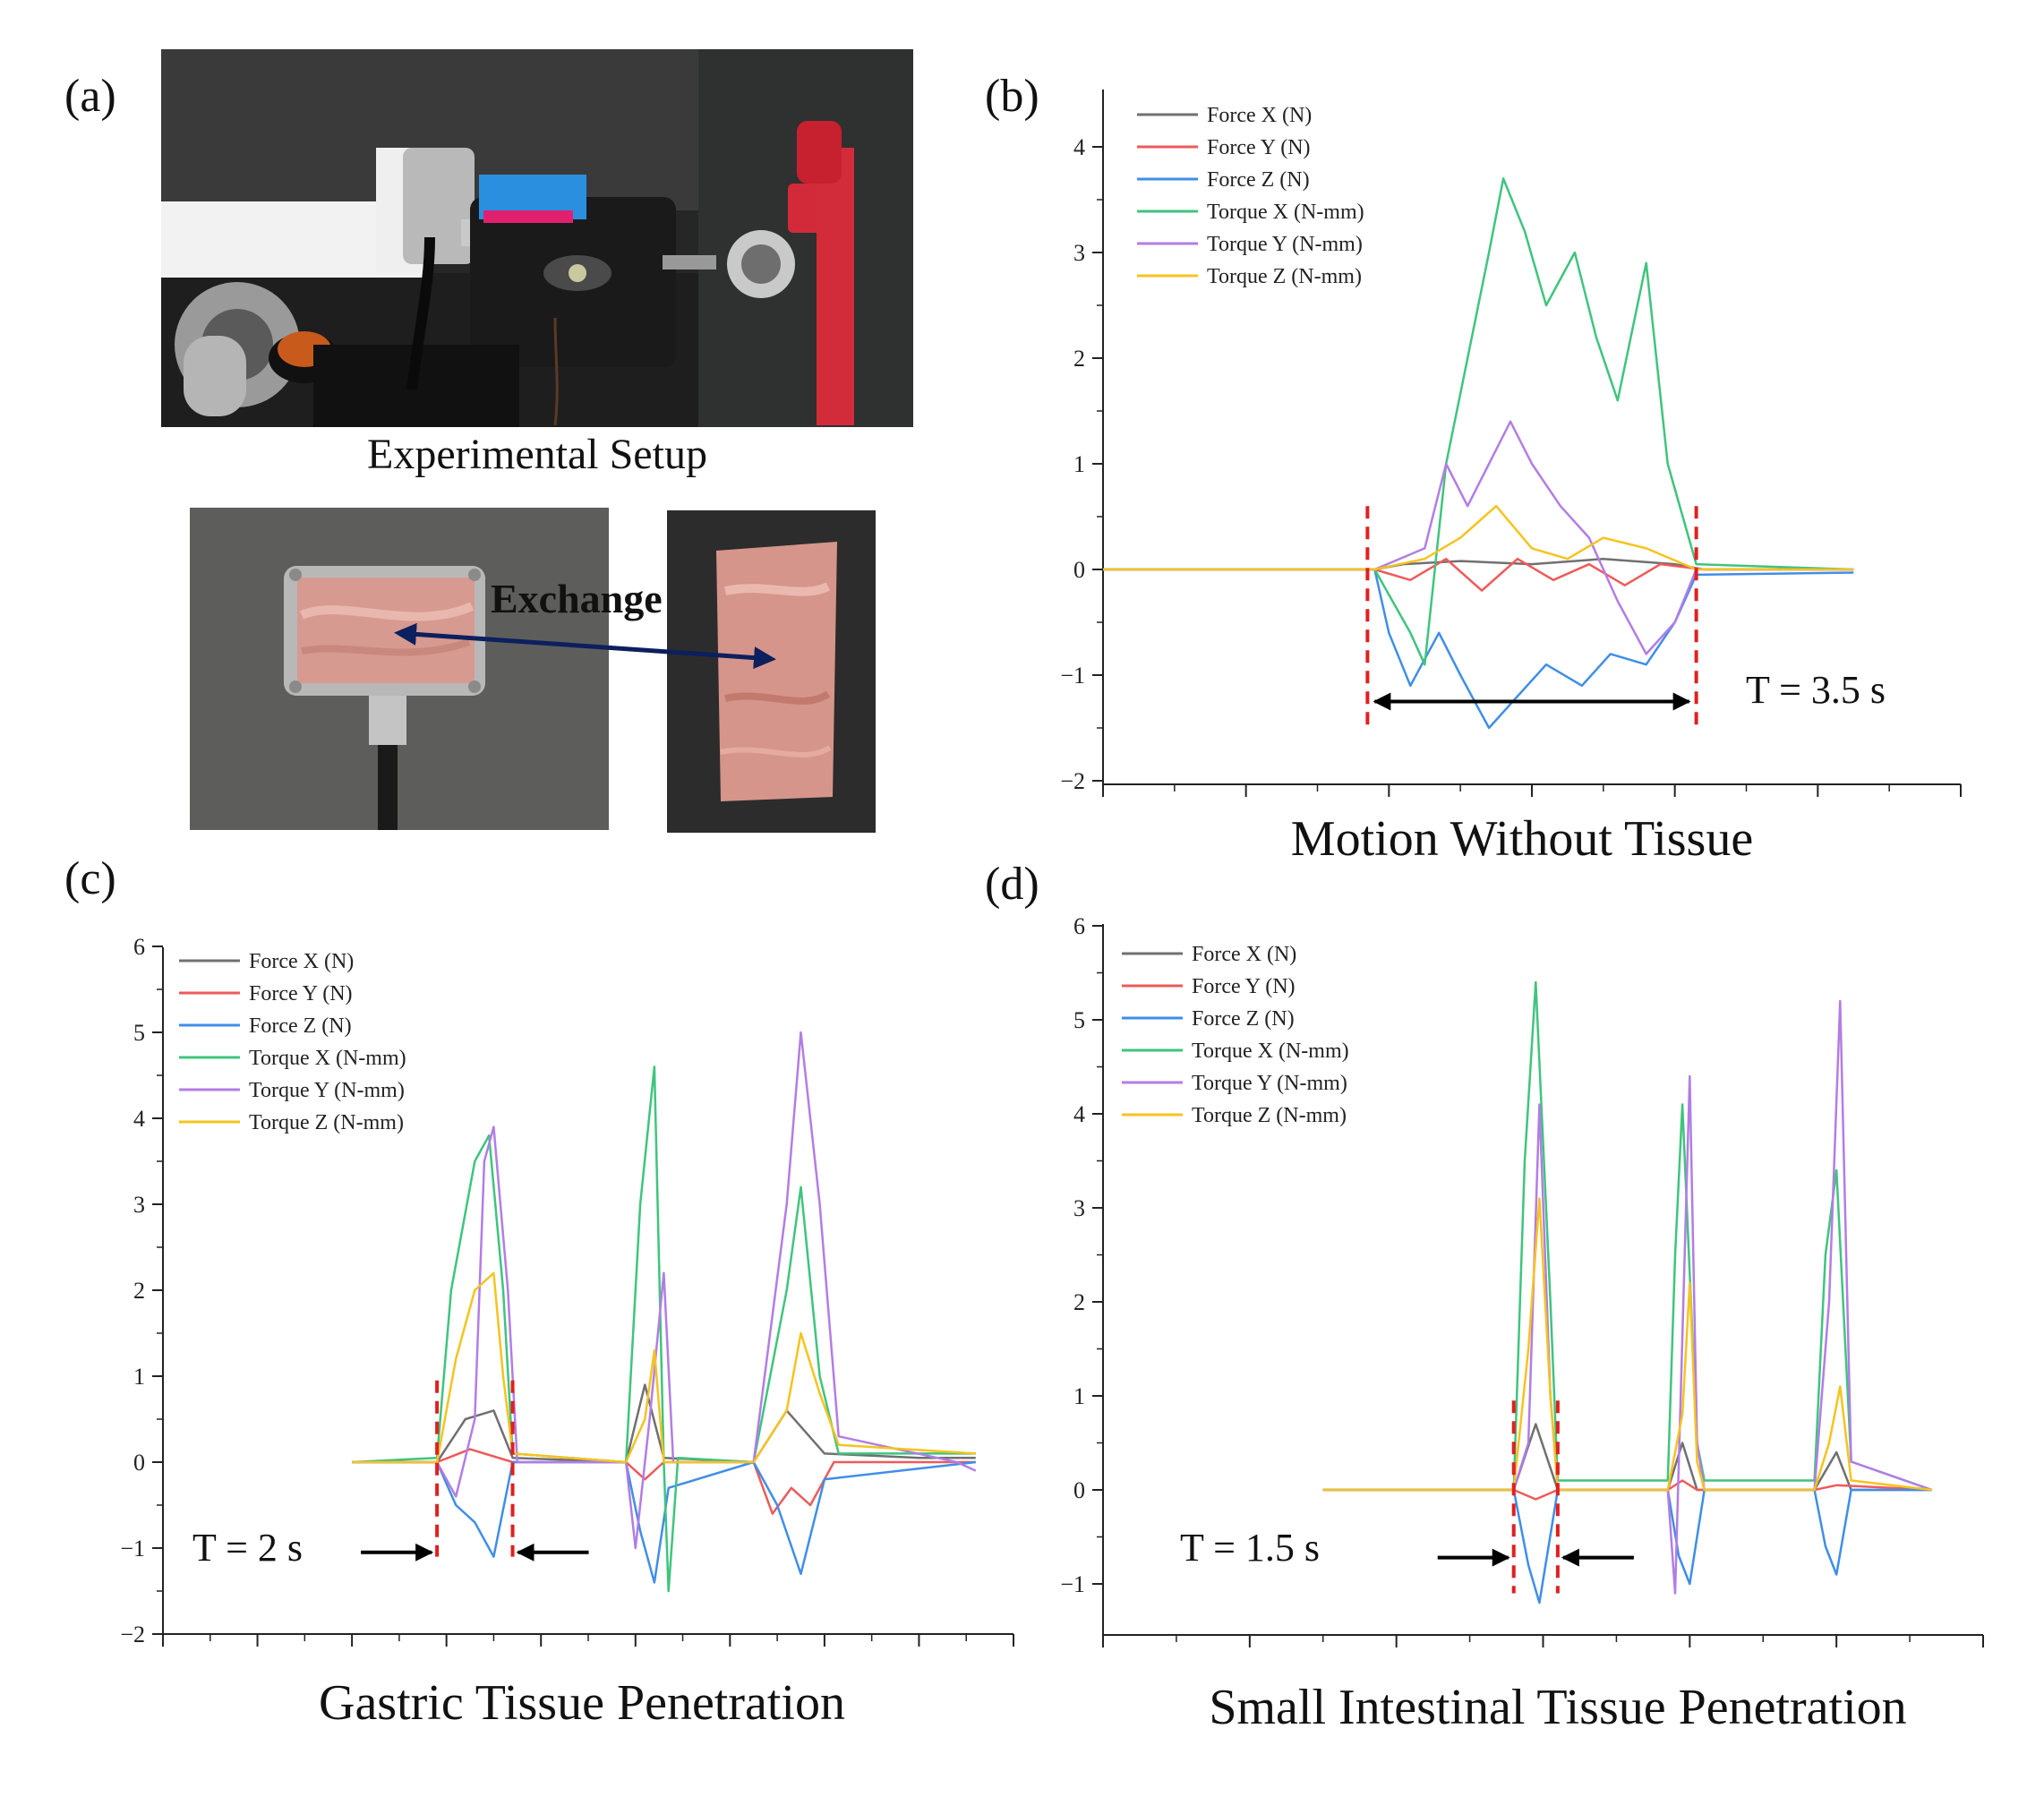 This screenshot has width=2044, height=1797. What do you see at coordinates (537, 454) in the screenshot?
I see `experimental-setup-caption: Experimental Setup` at bounding box center [537, 454].